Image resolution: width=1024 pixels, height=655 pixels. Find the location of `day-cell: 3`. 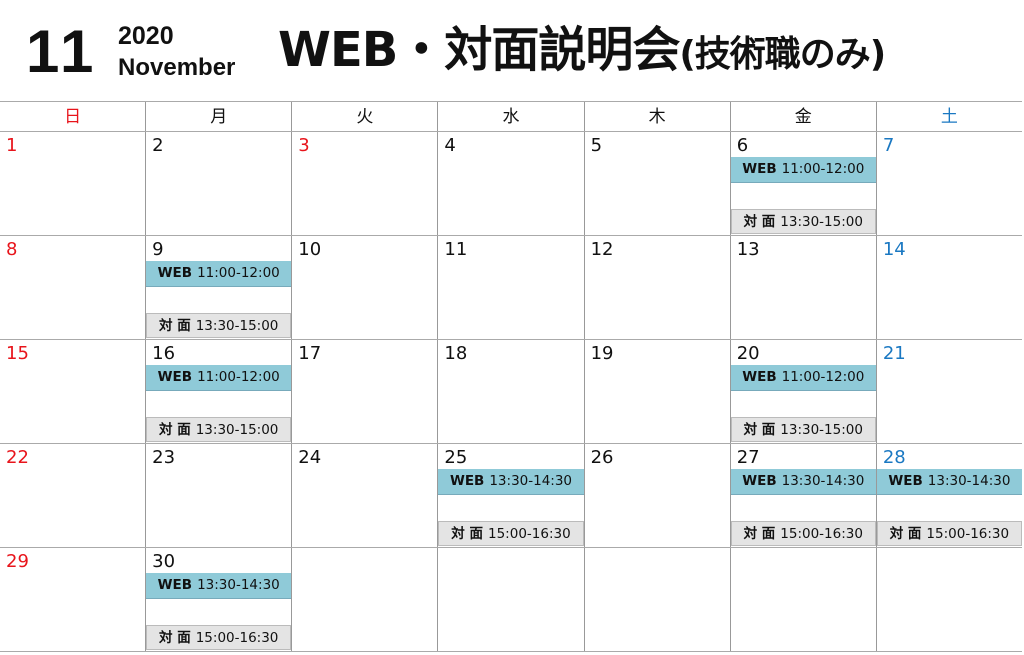

day-cell: 3 is located at coordinates (364, 183).